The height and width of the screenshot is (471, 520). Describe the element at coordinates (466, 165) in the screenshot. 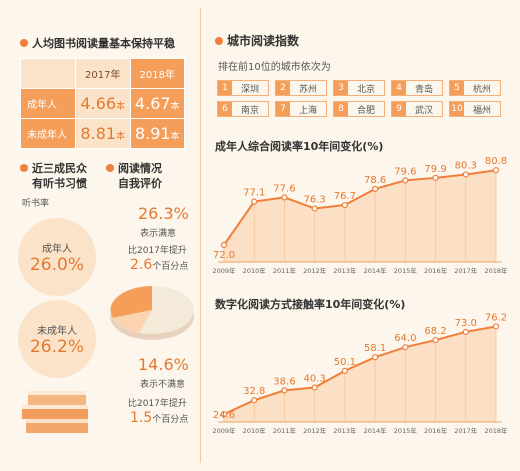

I see `data-label: 80.3` at that location.